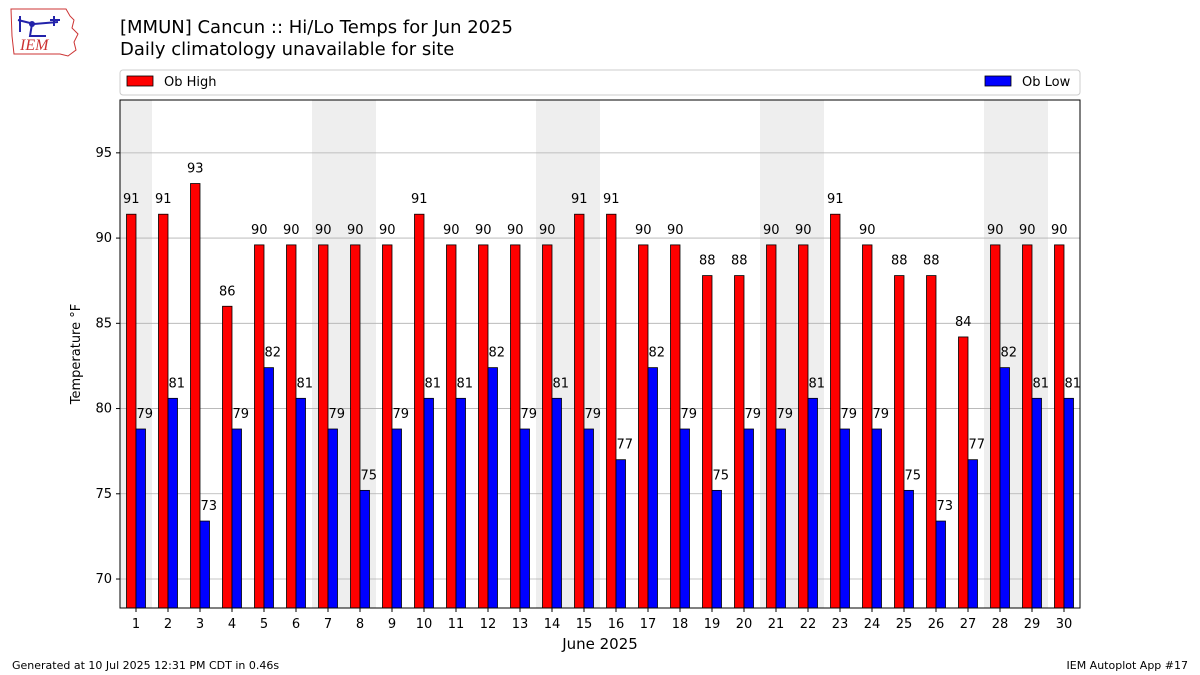  Describe the element at coordinates (998, 81) in the screenshot. I see `legend-swatch-low` at that location.